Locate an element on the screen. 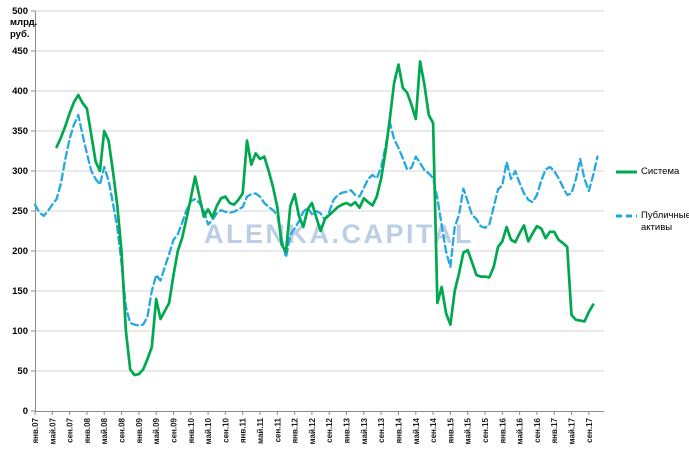 The width and height of the screenshot is (689, 463). x-tick-label: янв.12 is located at coordinates (295, 430).